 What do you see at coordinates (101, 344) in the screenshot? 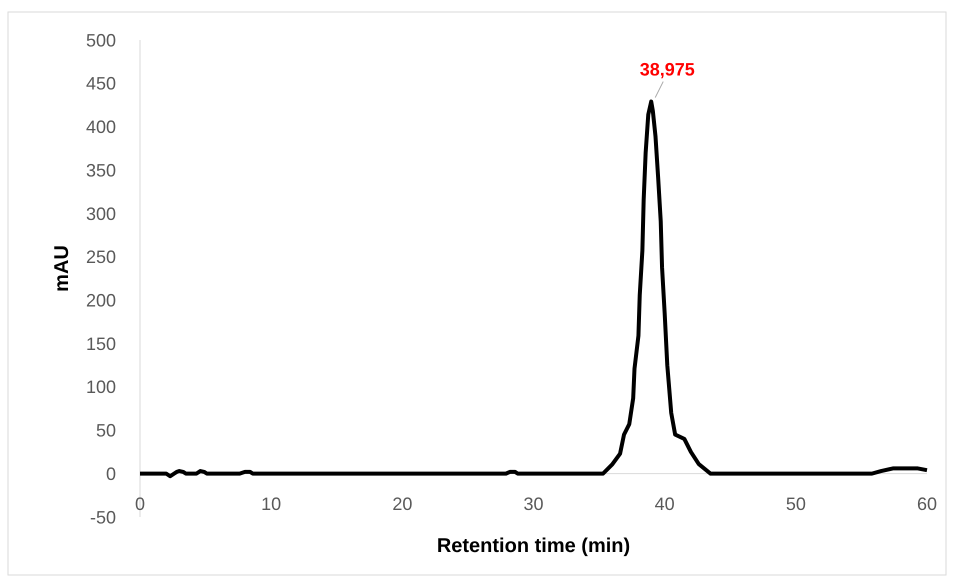
I see `y-tick-label: 150` at bounding box center [101, 344].